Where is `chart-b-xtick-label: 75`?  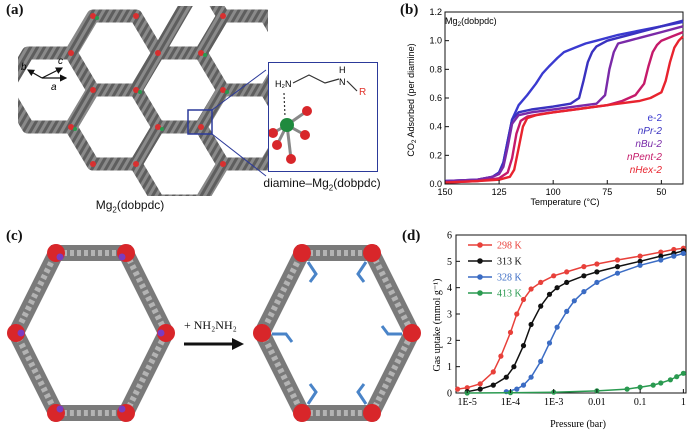
chart-b-xtick-label: 75 is located at coordinates (607, 192).